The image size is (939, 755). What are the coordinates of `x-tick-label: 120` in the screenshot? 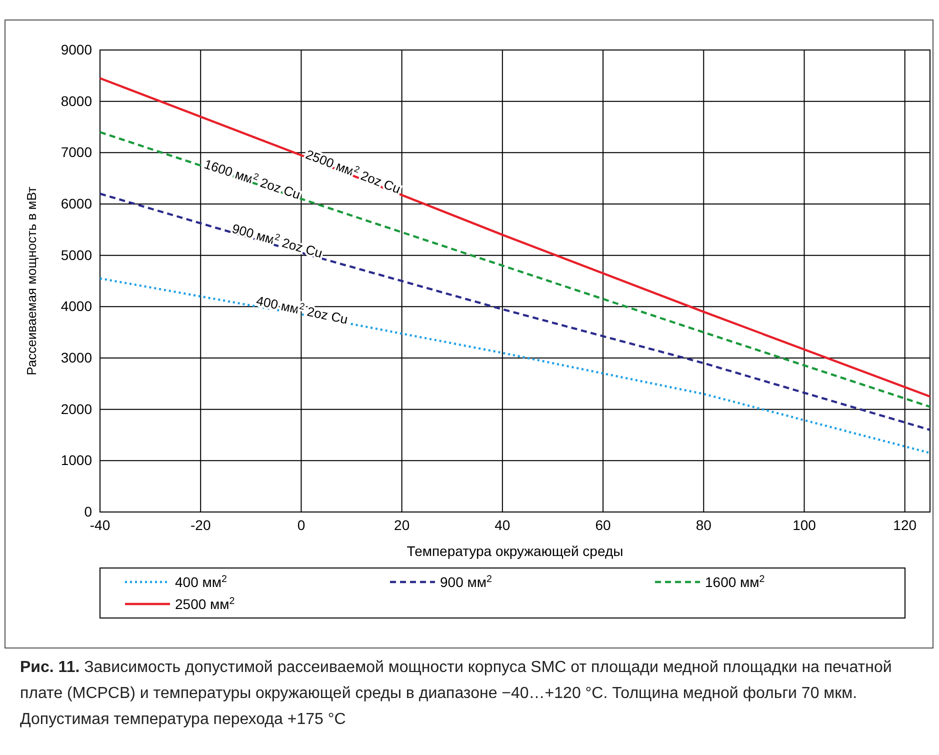 It's located at (905, 524).